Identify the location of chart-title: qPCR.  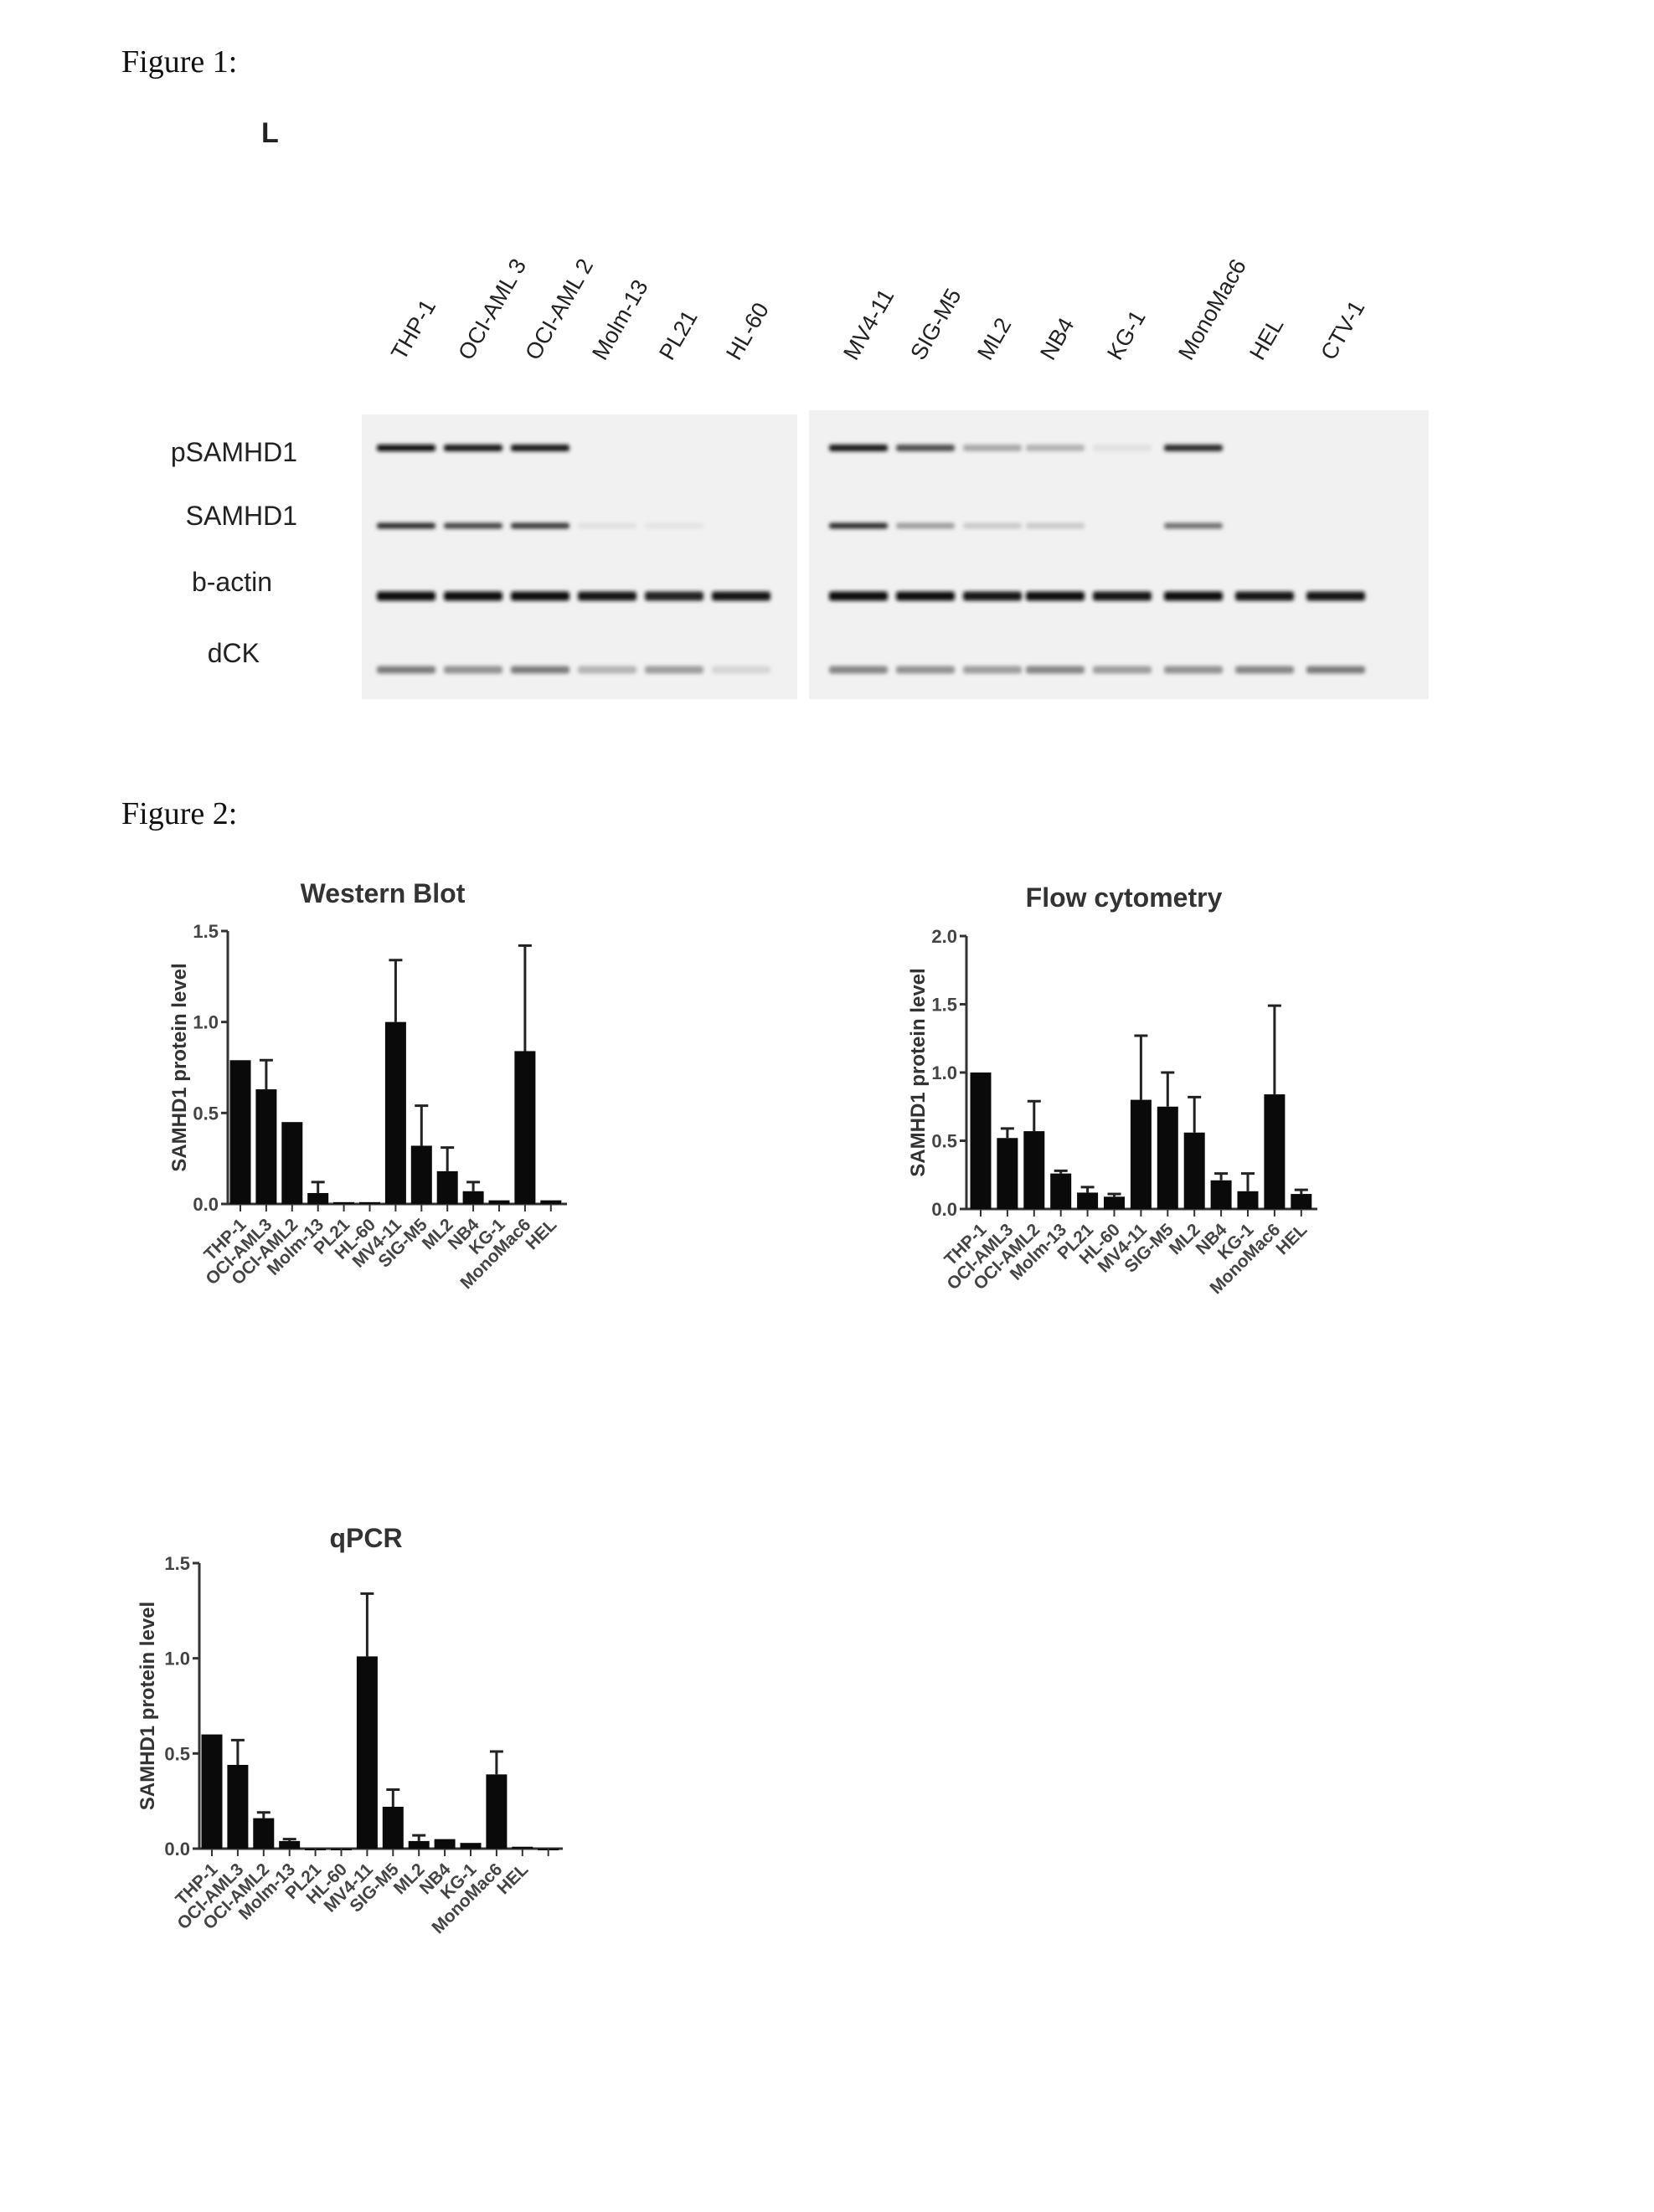
(365, 1538).